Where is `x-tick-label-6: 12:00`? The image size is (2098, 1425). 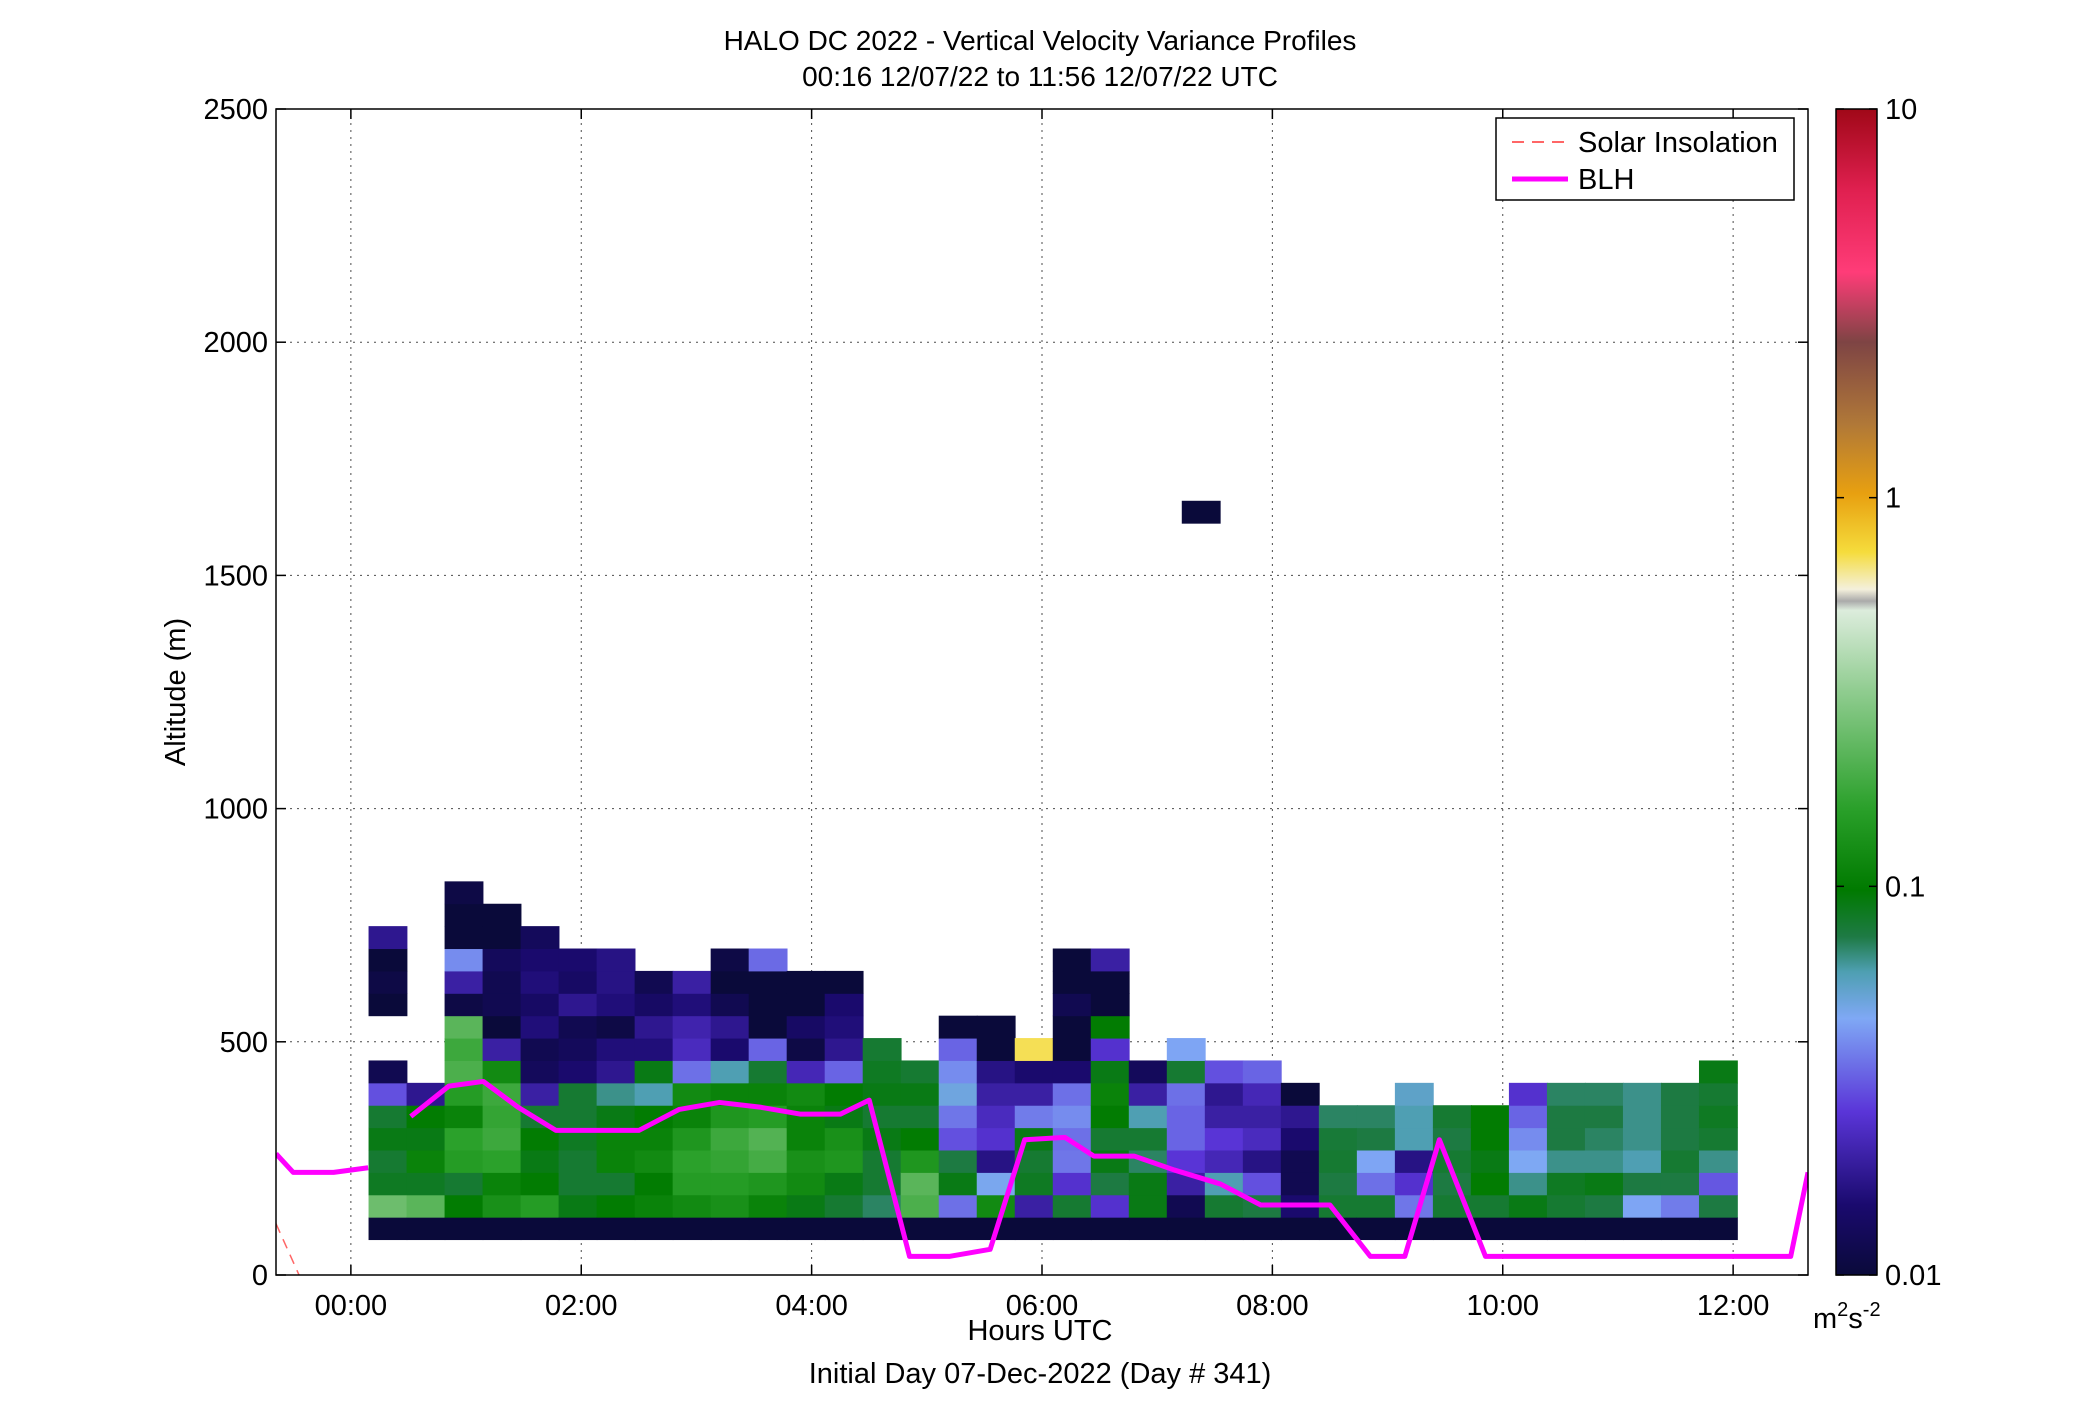
x-tick-label-6: 12:00 is located at coordinates (1733, 1306).